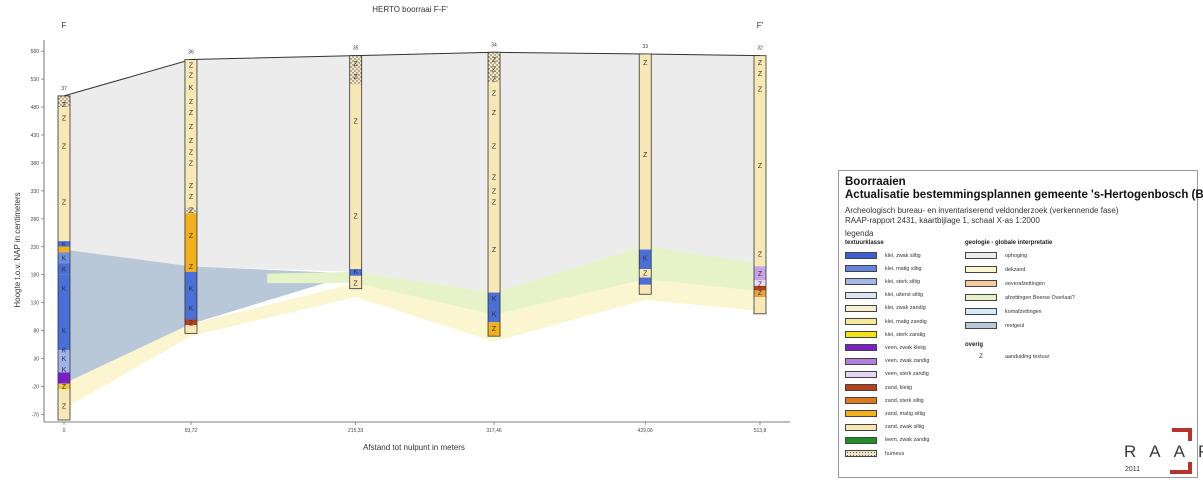 The height and width of the screenshot is (482, 1203). I want to click on x-tick-label: 429,06, so click(646, 431).